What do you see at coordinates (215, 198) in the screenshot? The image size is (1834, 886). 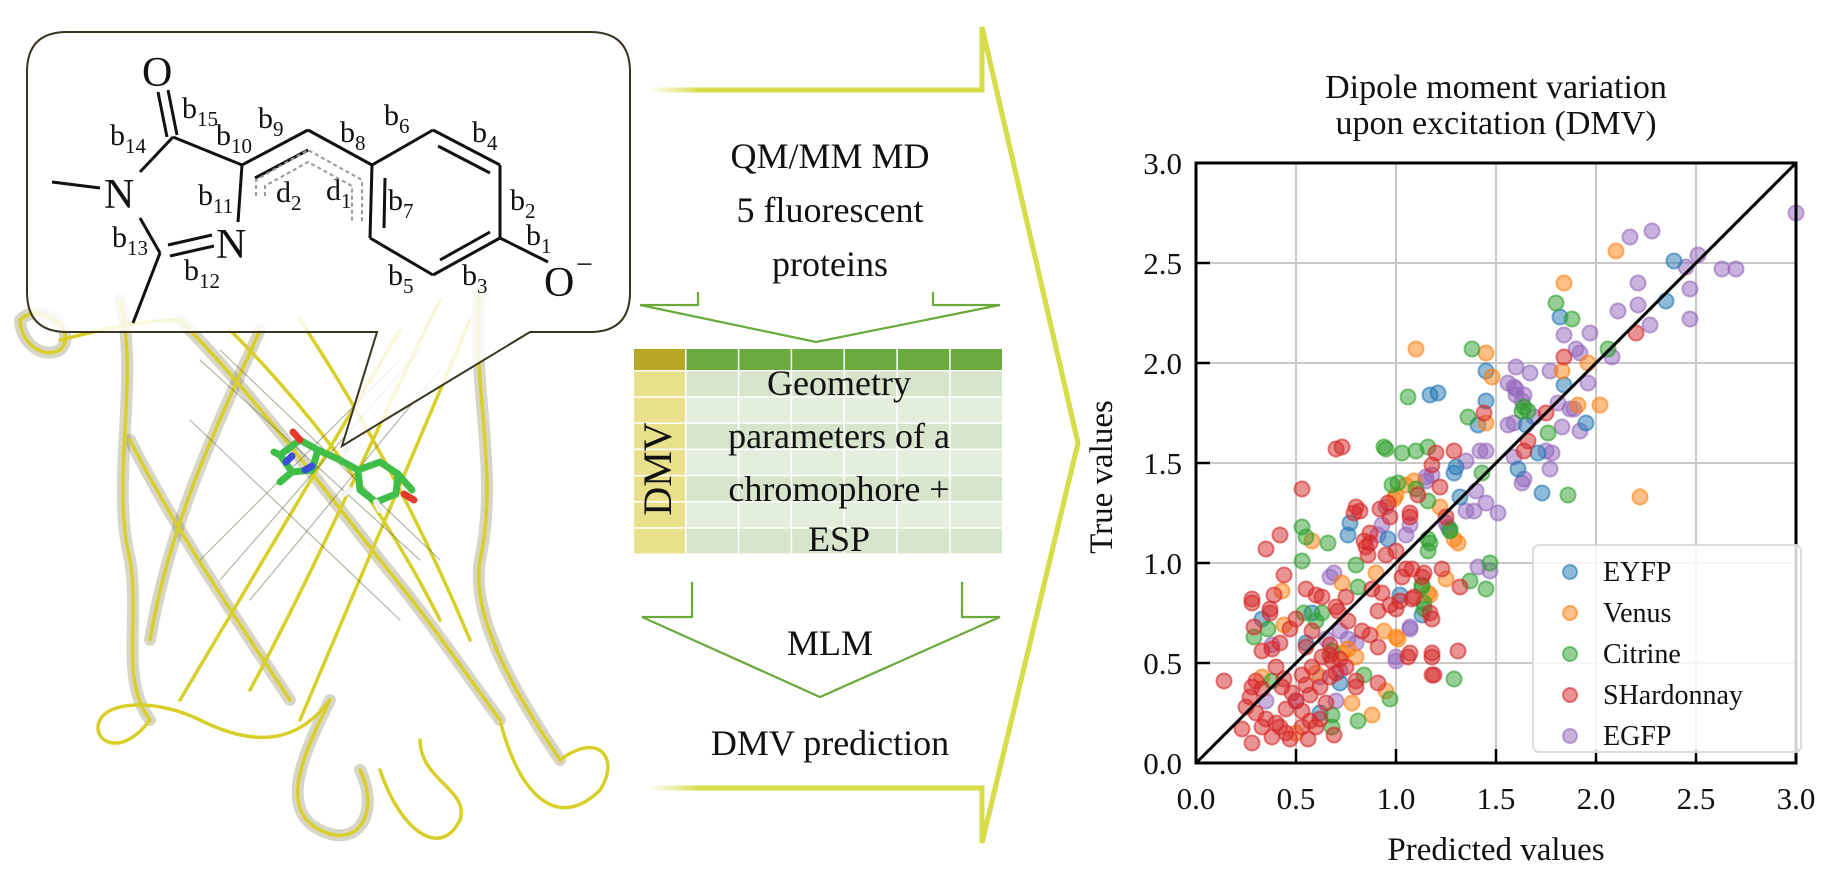 I see `bond-label-b11: b11` at bounding box center [215, 198].